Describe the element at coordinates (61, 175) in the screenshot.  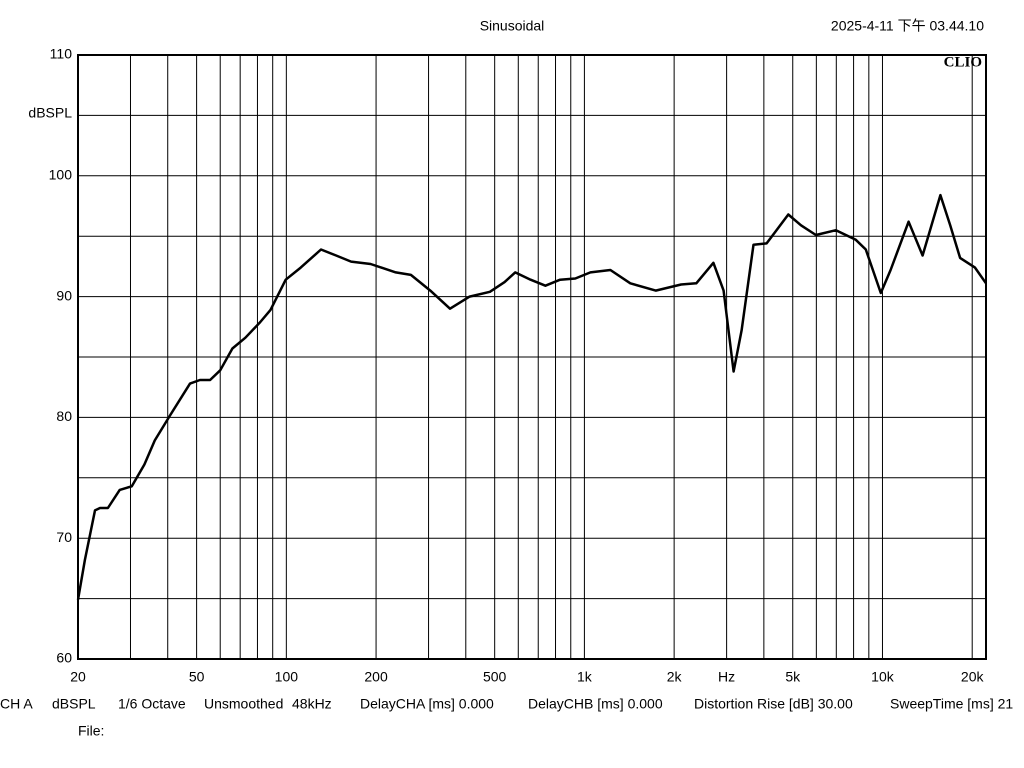
I see `y-tick-label: 100` at that location.